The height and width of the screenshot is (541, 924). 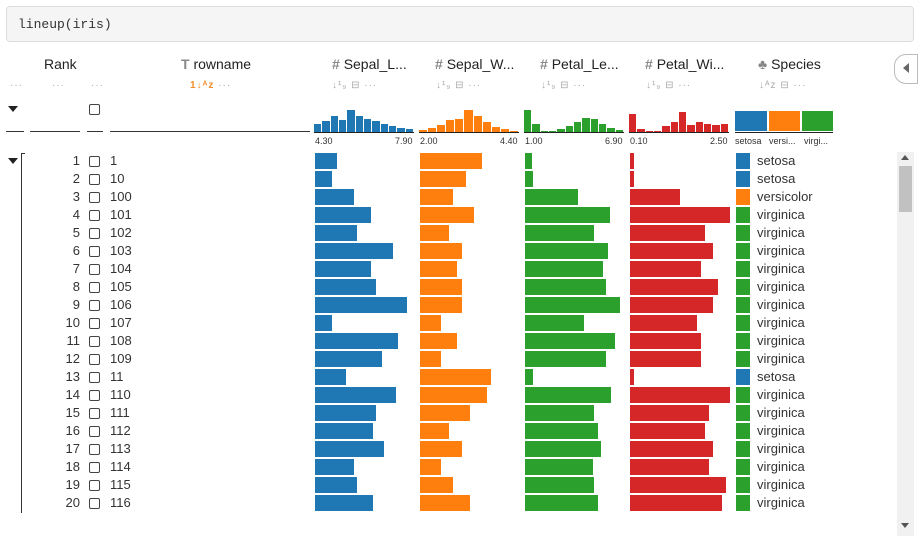 I want to click on table-row: 17 113 virginica, so click(x=450, y=449).